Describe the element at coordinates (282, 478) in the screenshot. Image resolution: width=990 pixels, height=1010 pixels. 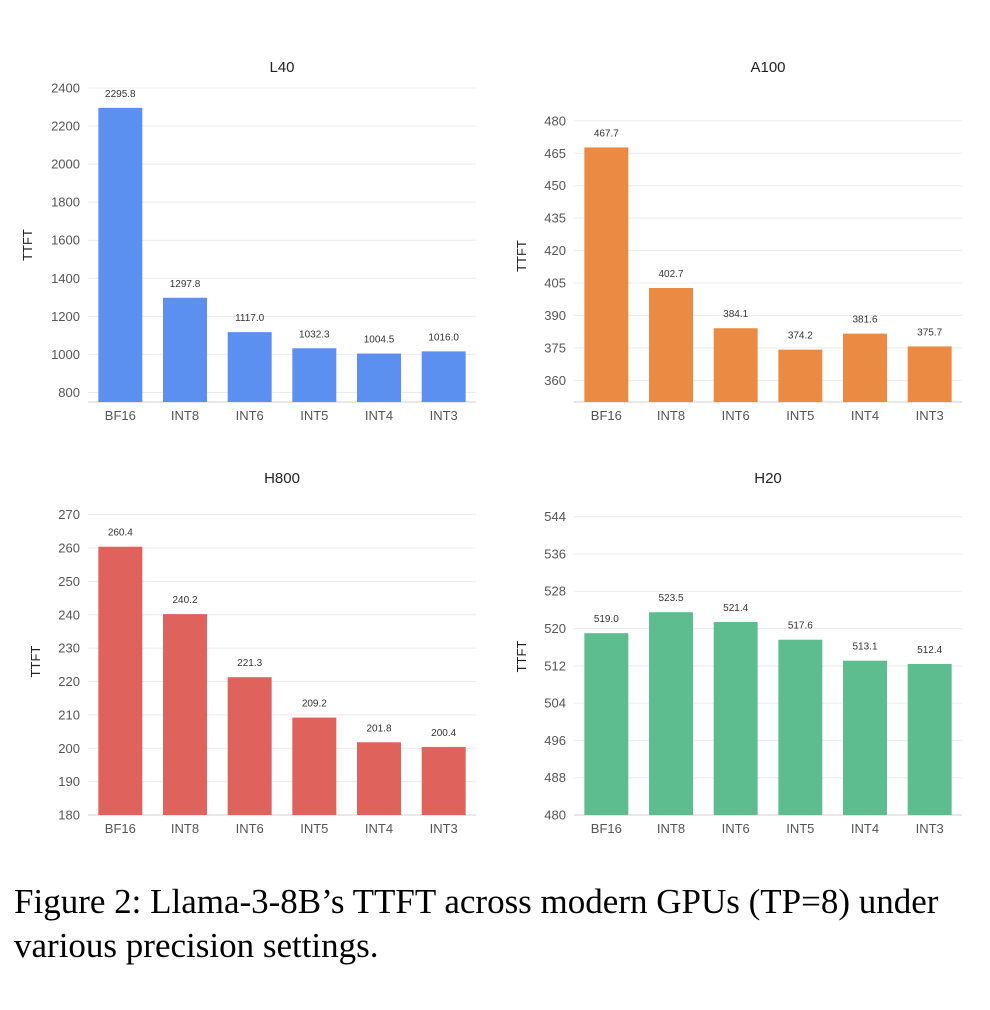
I see `chart-title: H800` at that location.